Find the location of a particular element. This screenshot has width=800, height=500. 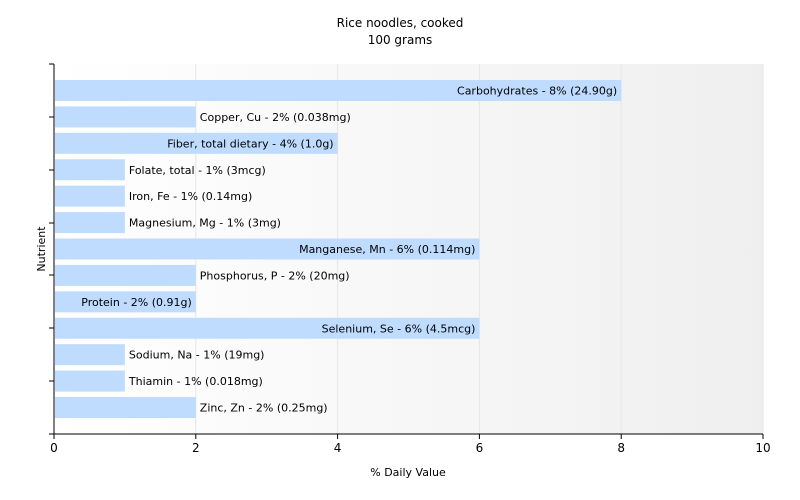

bar-label: Folate, total - 1% (3mcg) is located at coordinates (197, 170).